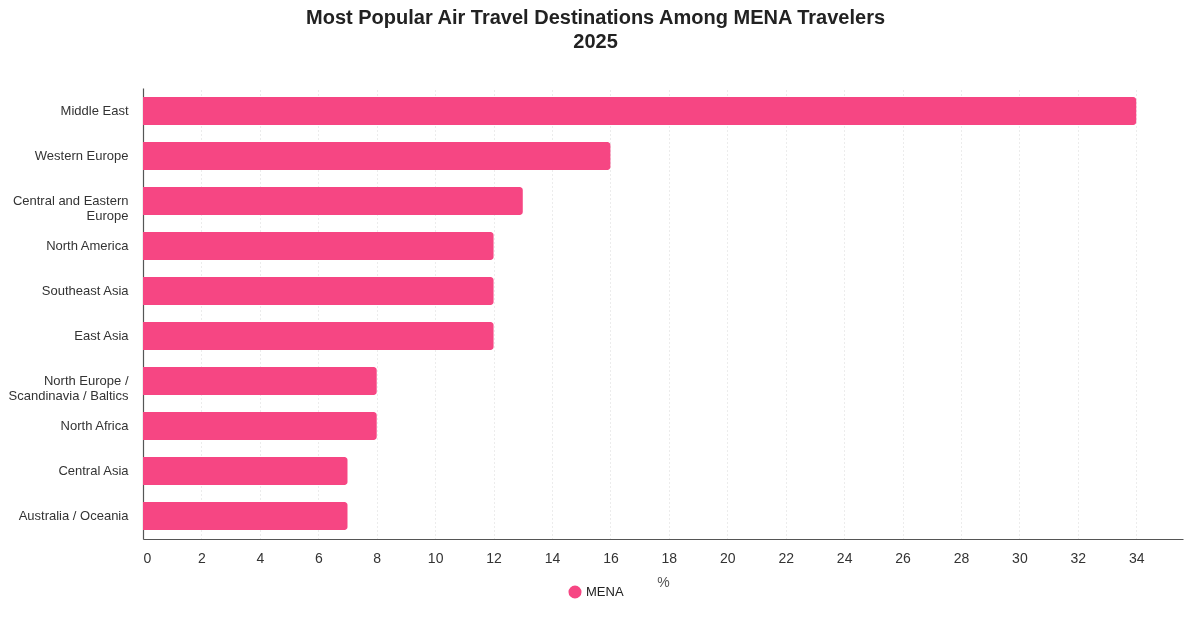 The height and width of the screenshot is (628, 1200). Describe the element at coordinates (377, 557) in the screenshot. I see `x-tick-label: 8` at that location.